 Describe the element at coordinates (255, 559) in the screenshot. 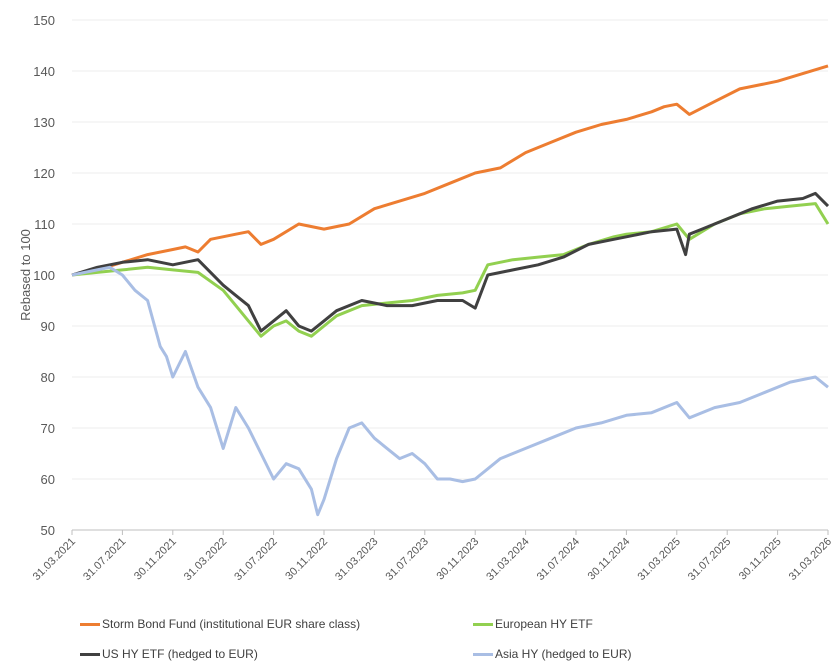

I see `x-tick-label: 31.07.2022` at that location.